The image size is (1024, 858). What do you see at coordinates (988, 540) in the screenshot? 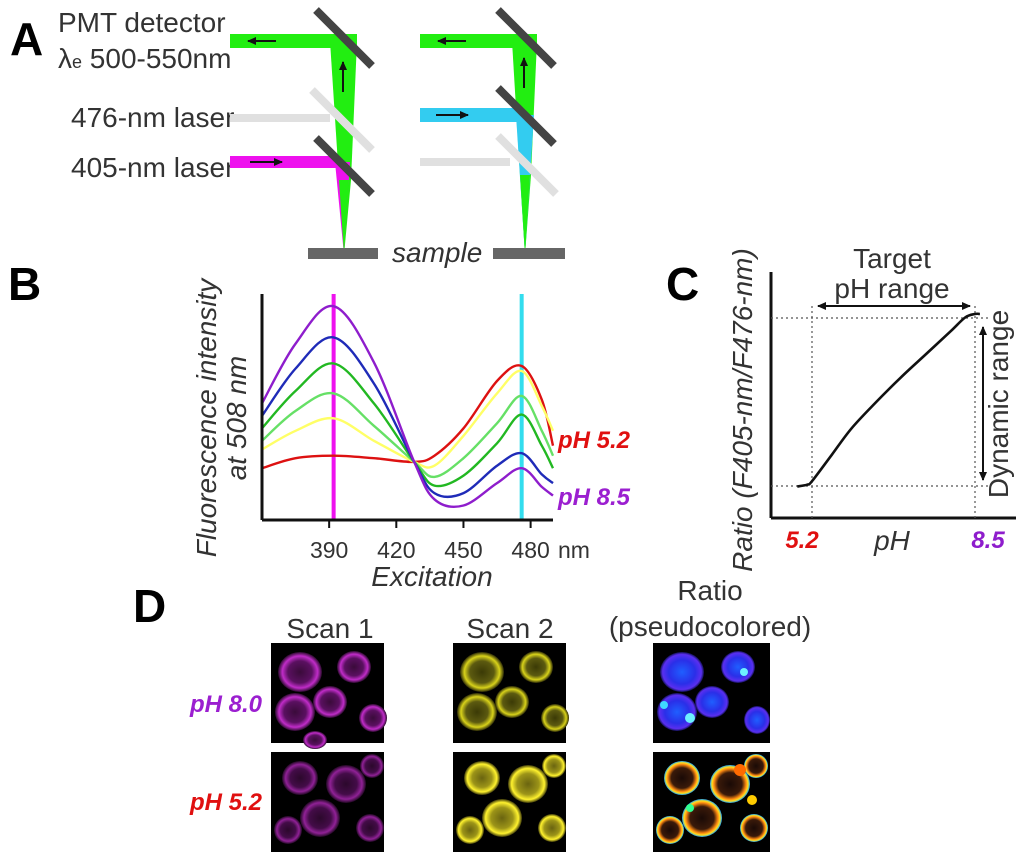
I see `c-tick-high: 8.5` at bounding box center [988, 540].